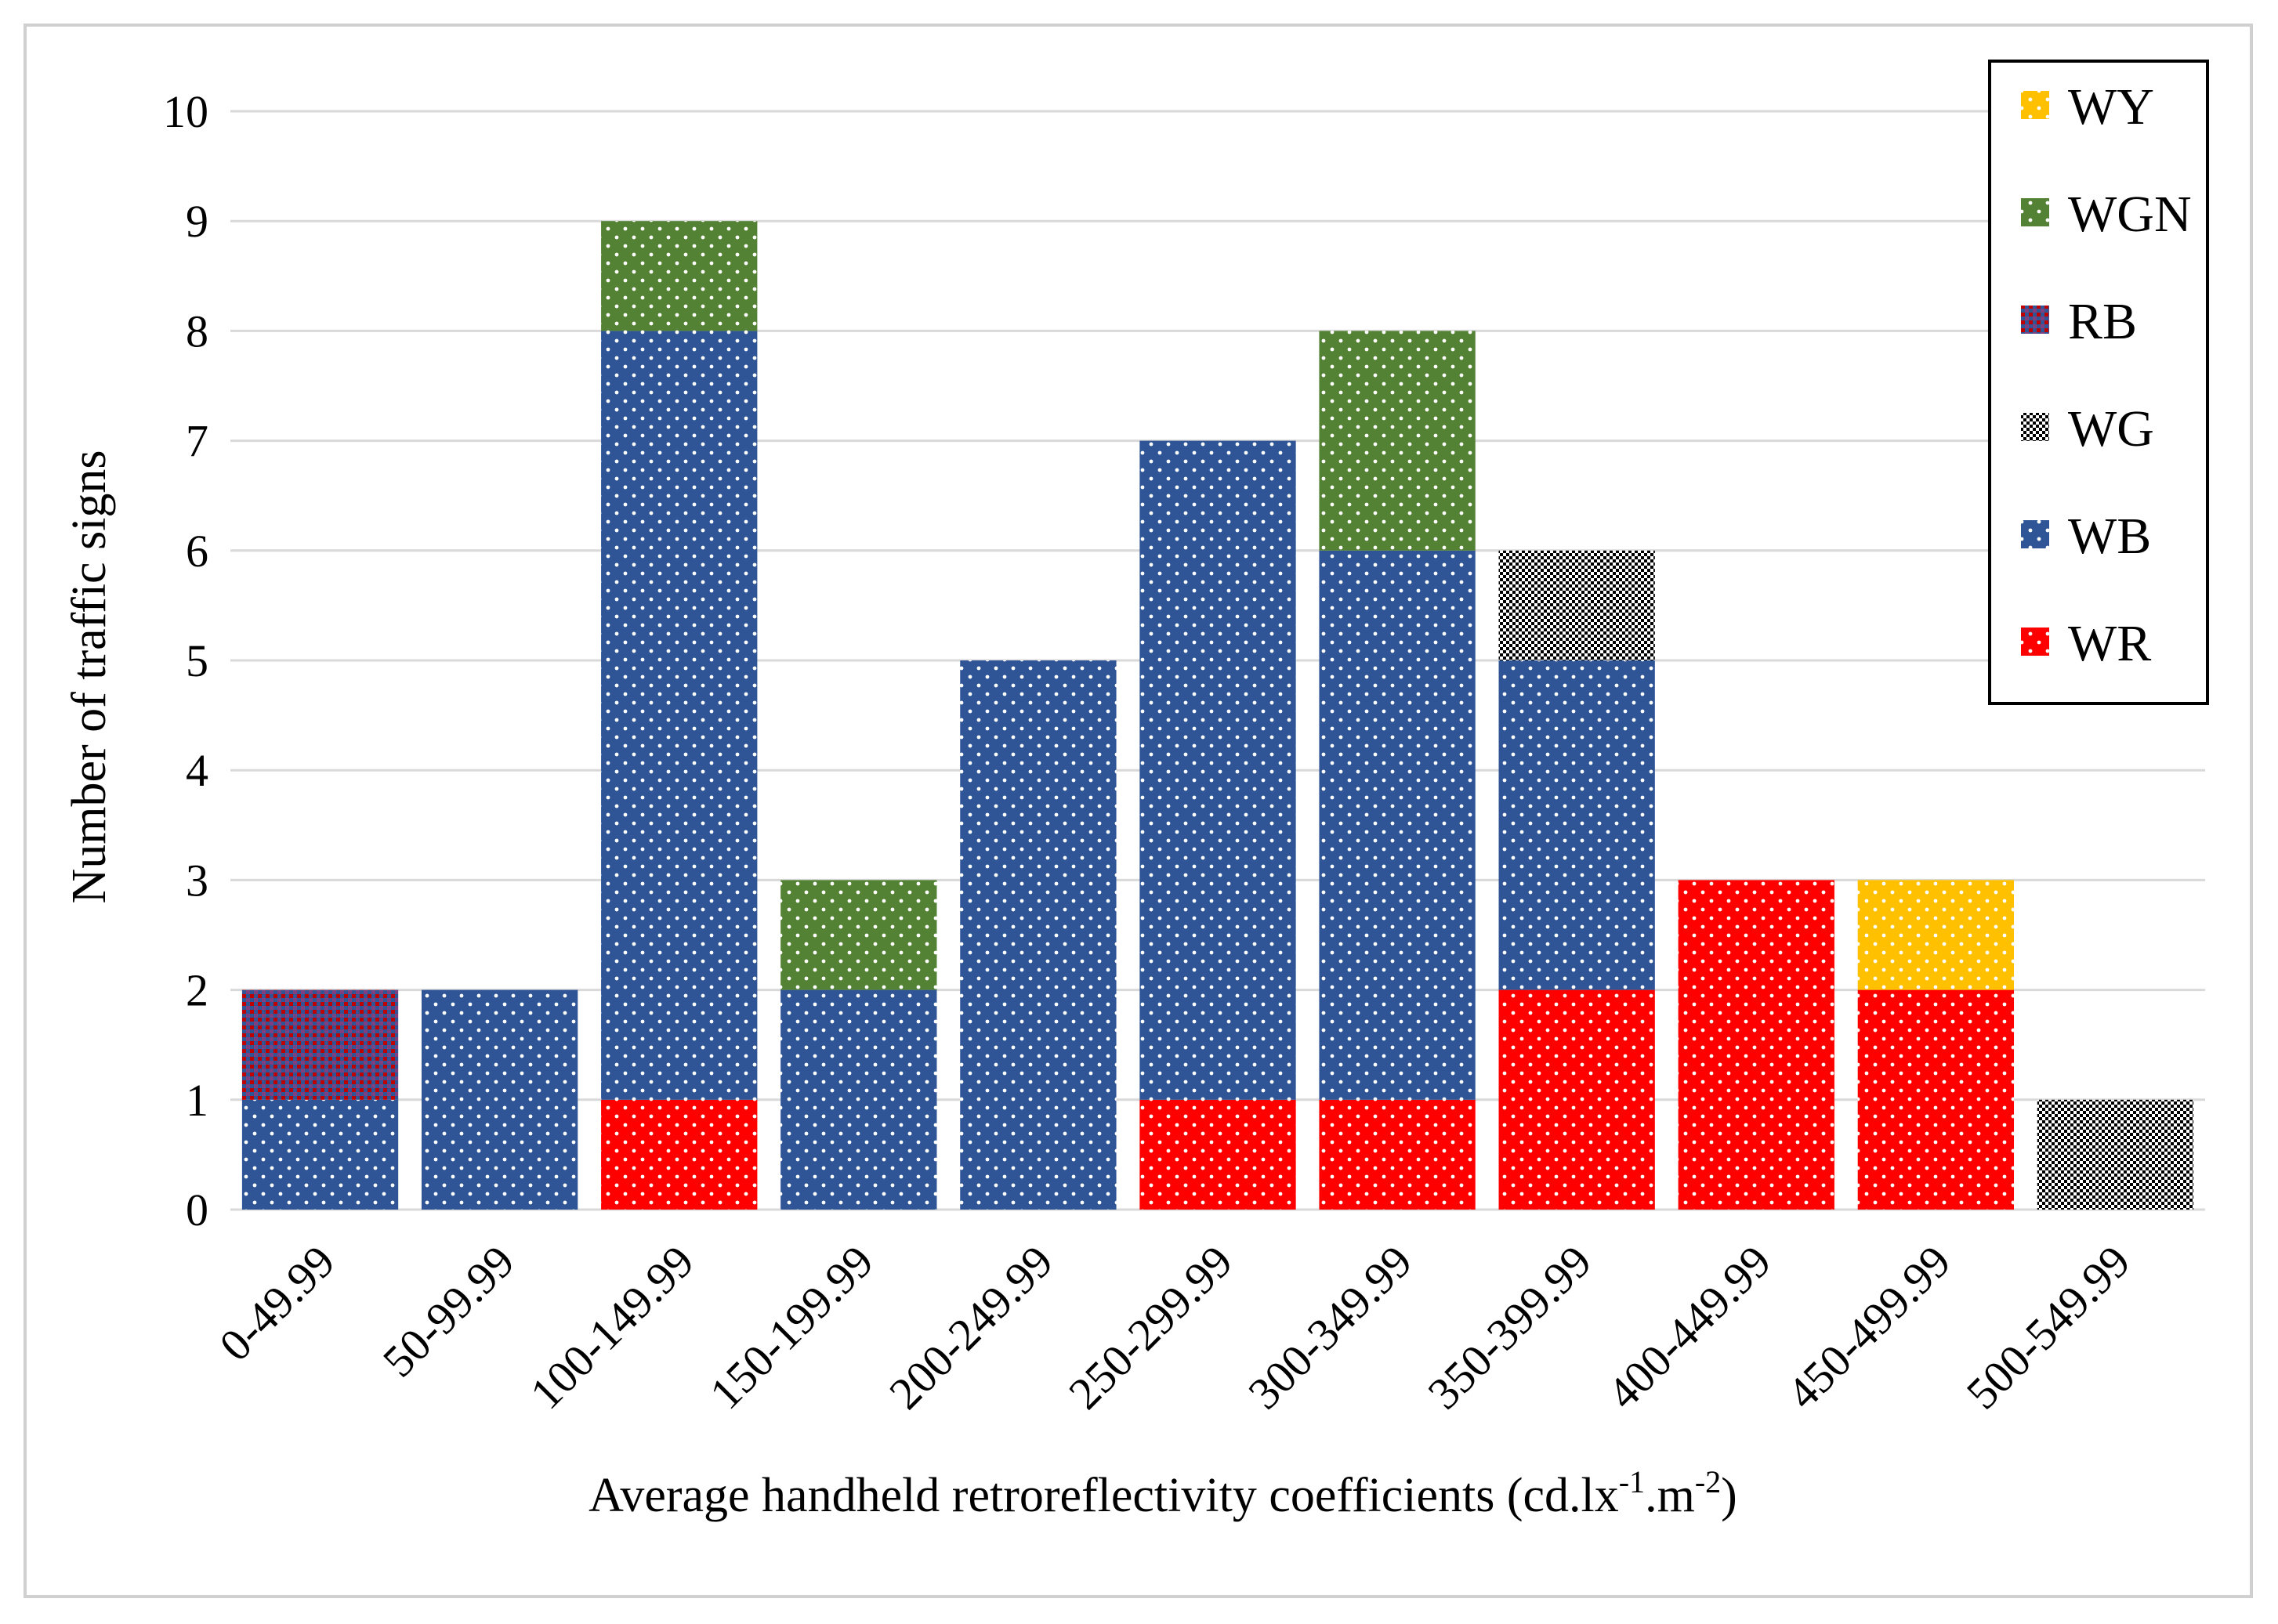 Image resolution: width=2278 pixels, height=1624 pixels. I want to click on x-tick-label: 50-99.99, so click(448, 1311).